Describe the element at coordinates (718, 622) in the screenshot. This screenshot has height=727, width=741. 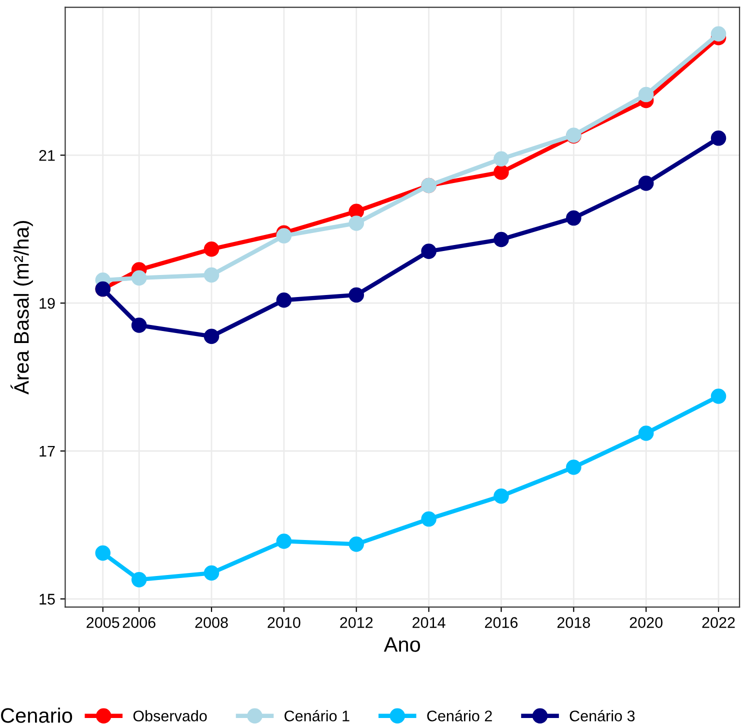
I see `x-tick-label: 2022` at that location.